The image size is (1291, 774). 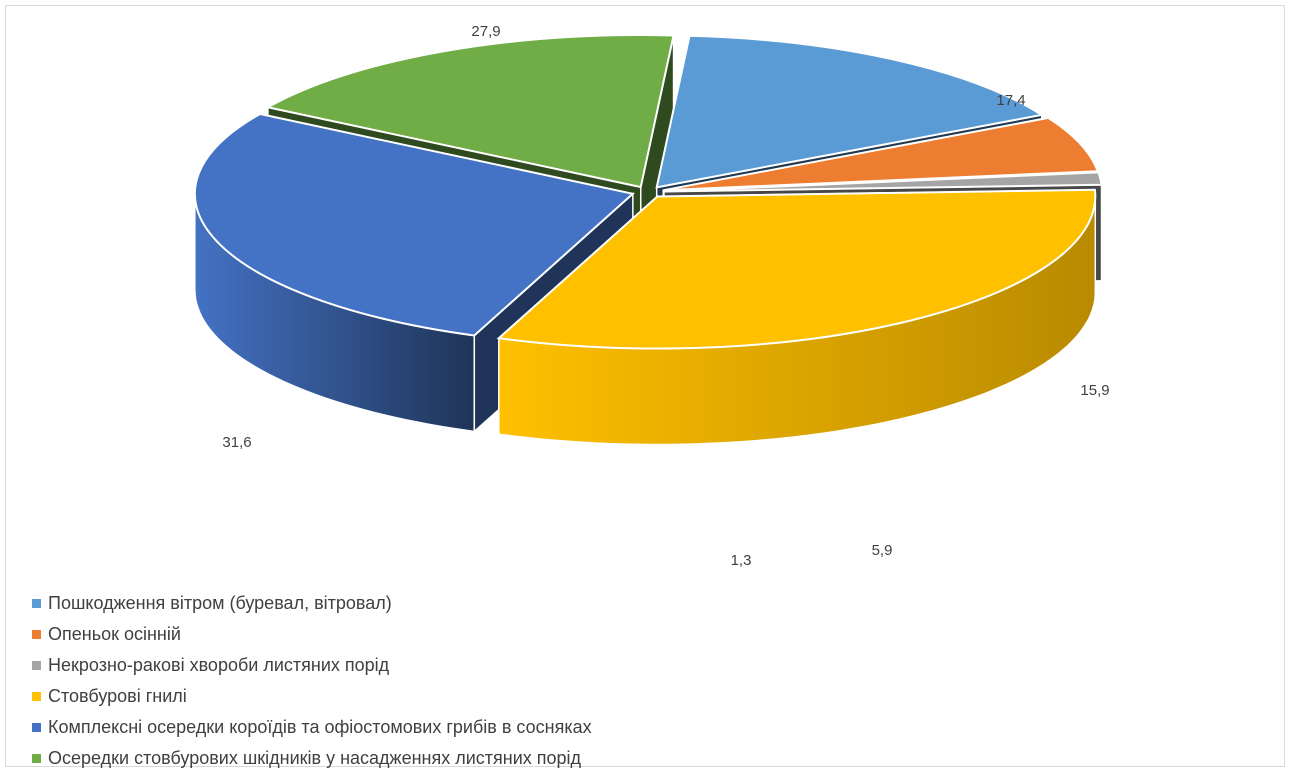 What do you see at coordinates (117, 696) in the screenshot?
I see `legend-label: Стовбурові гнилі` at bounding box center [117, 696].